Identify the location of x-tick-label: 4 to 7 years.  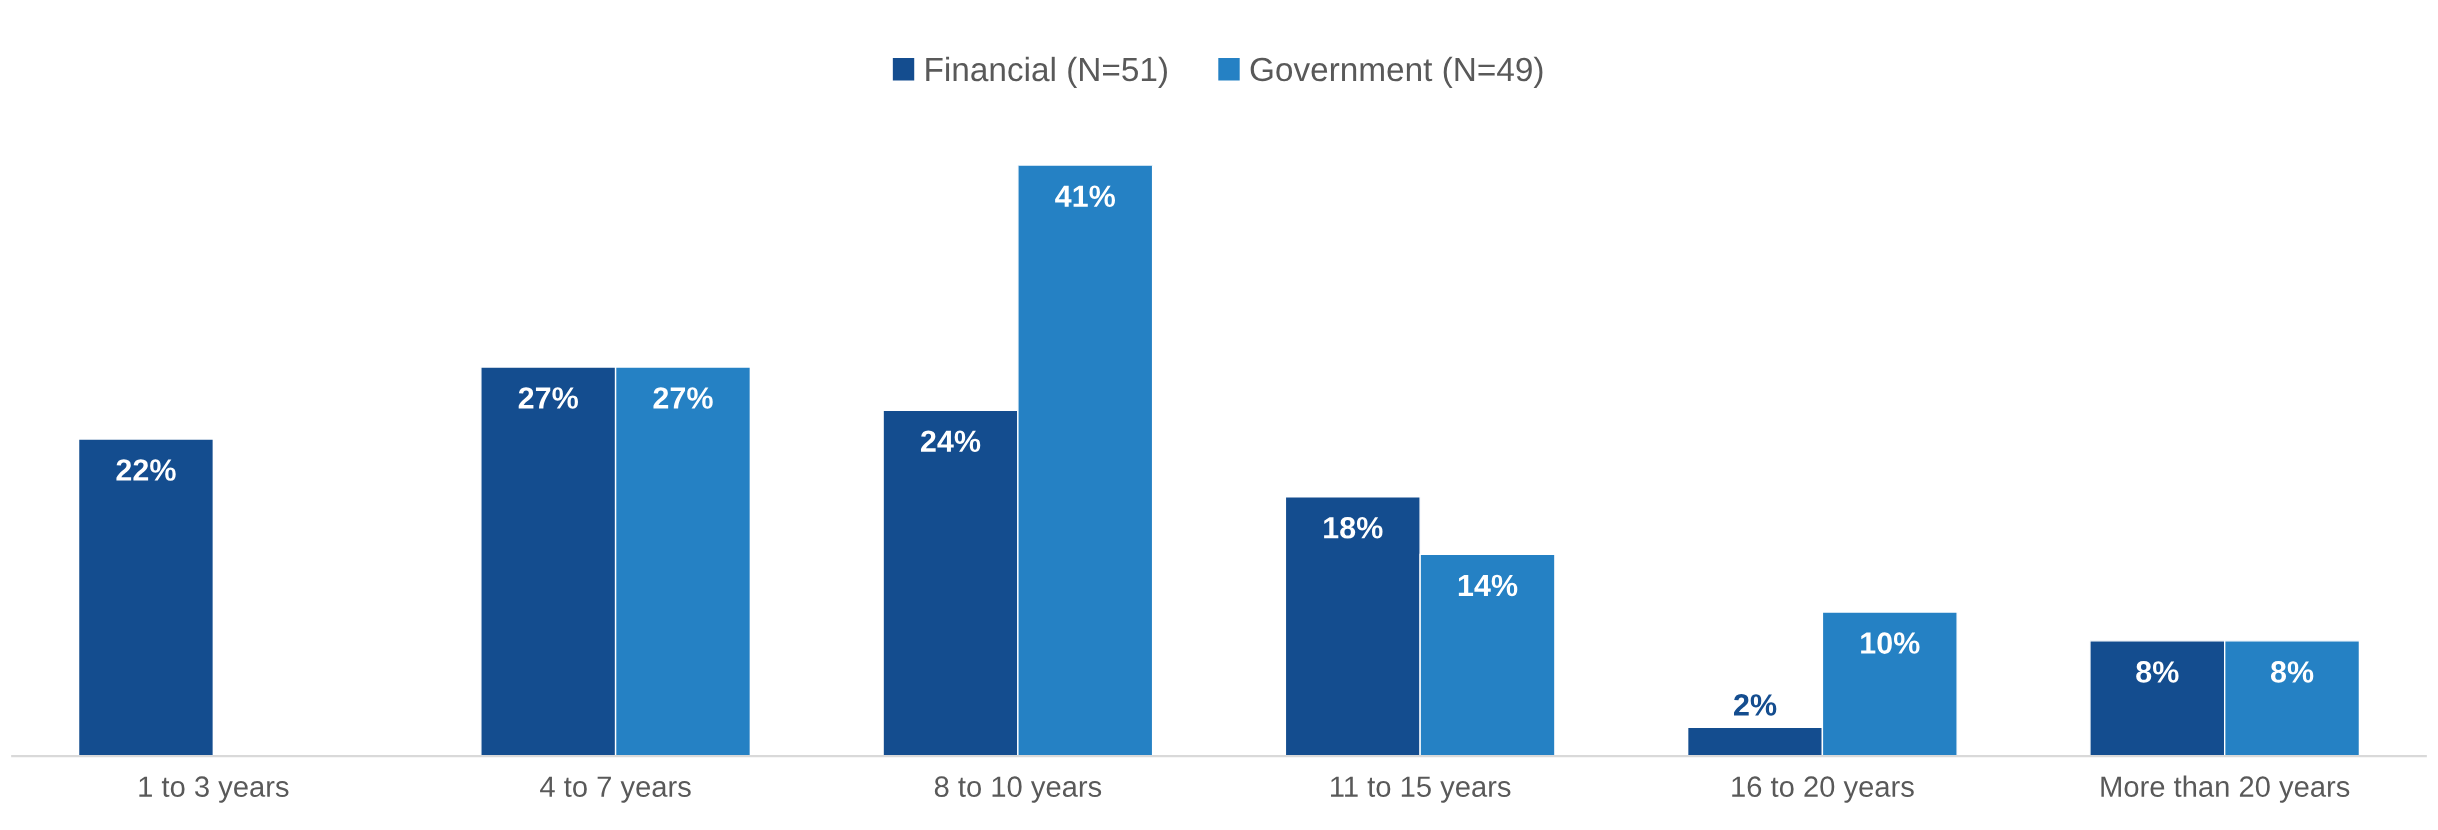
(615, 789).